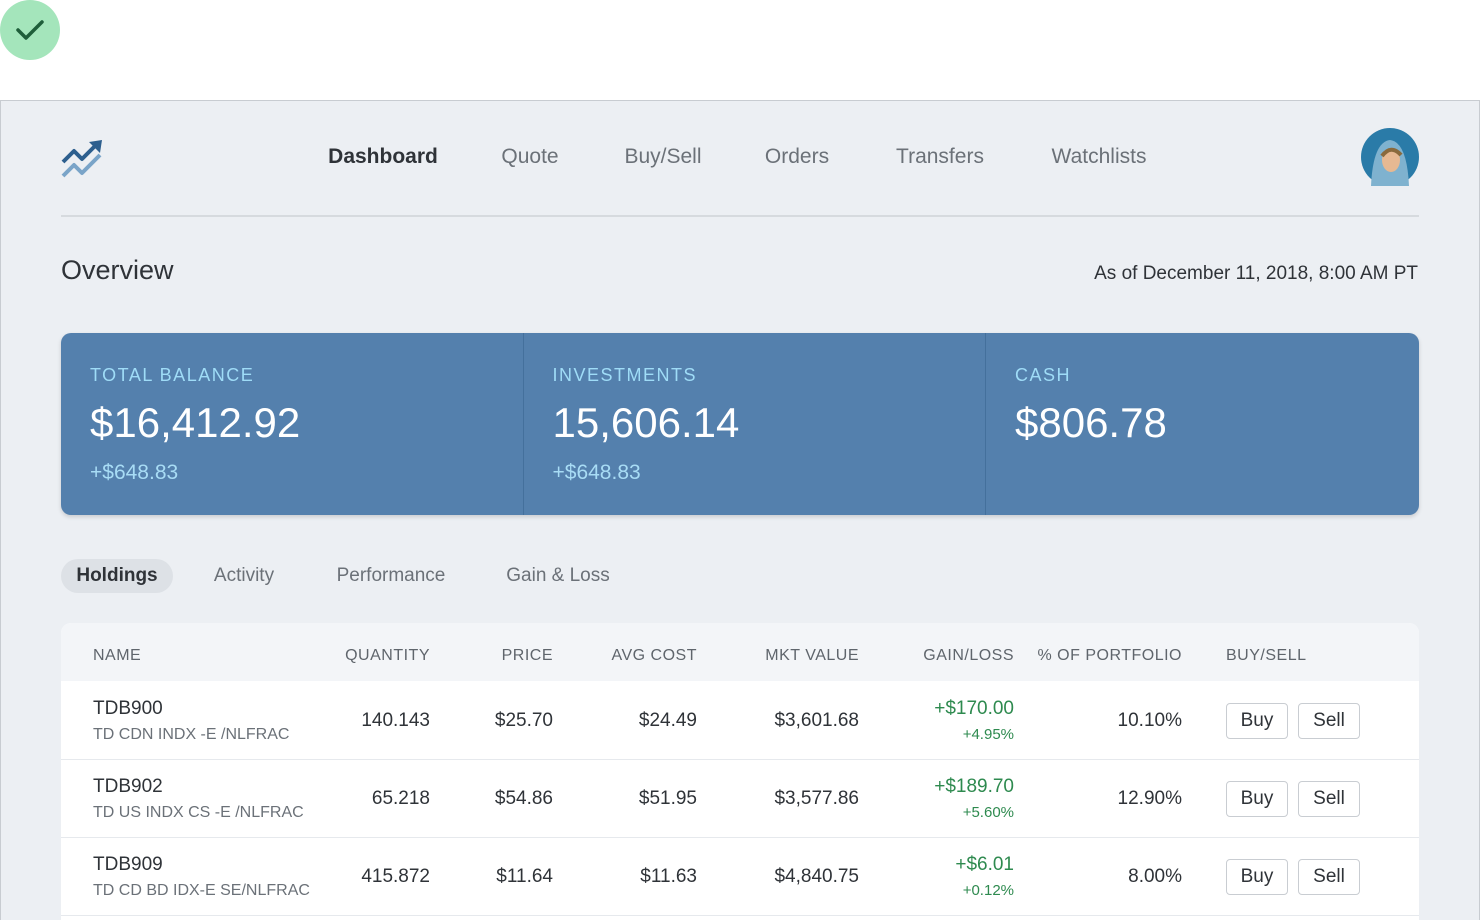 The width and height of the screenshot is (1480, 920). What do you see at coordinates (646, 422) in the screenshot?
I see `summary-value: 15,606.14` at bounding box center [646, 422].